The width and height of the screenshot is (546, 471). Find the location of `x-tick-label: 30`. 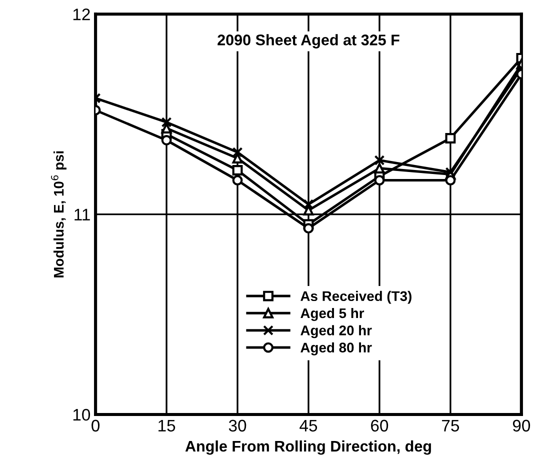

x-tick-label: 30 is located at coordinates (237, 426).